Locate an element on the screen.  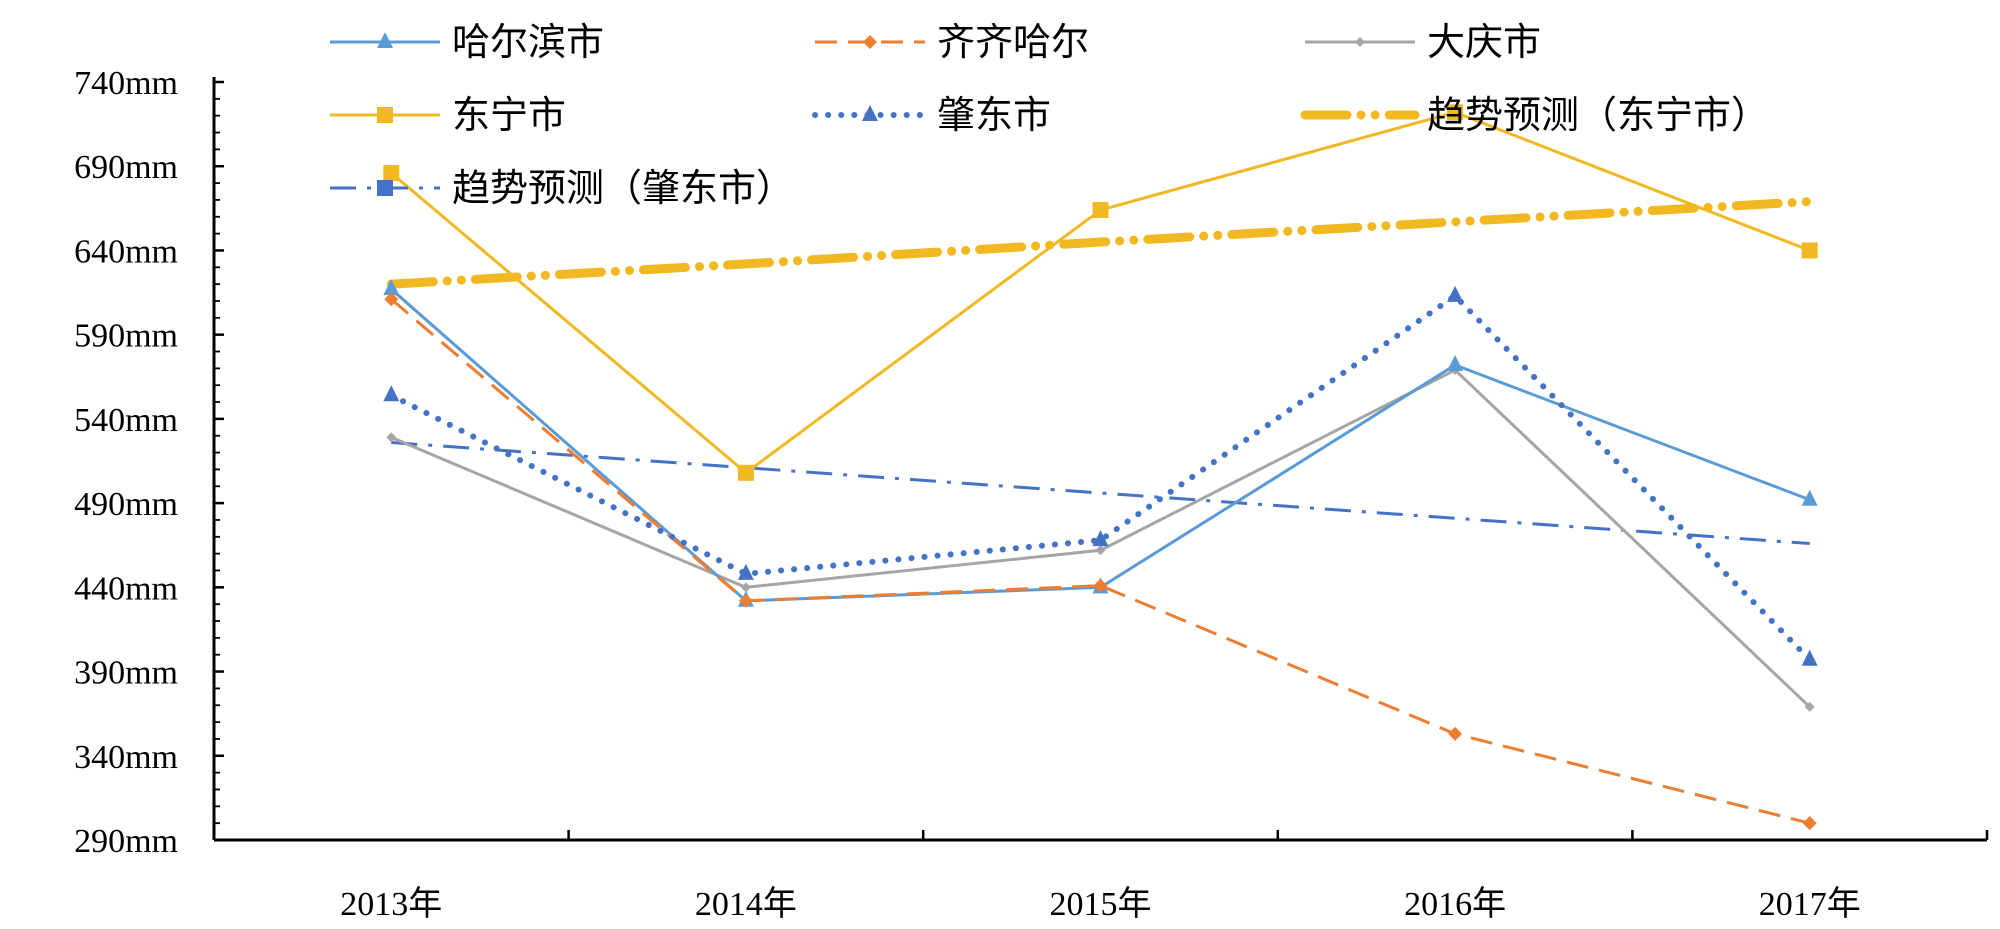
y-tick-label: 490mm is located at coordinates (126, 504).